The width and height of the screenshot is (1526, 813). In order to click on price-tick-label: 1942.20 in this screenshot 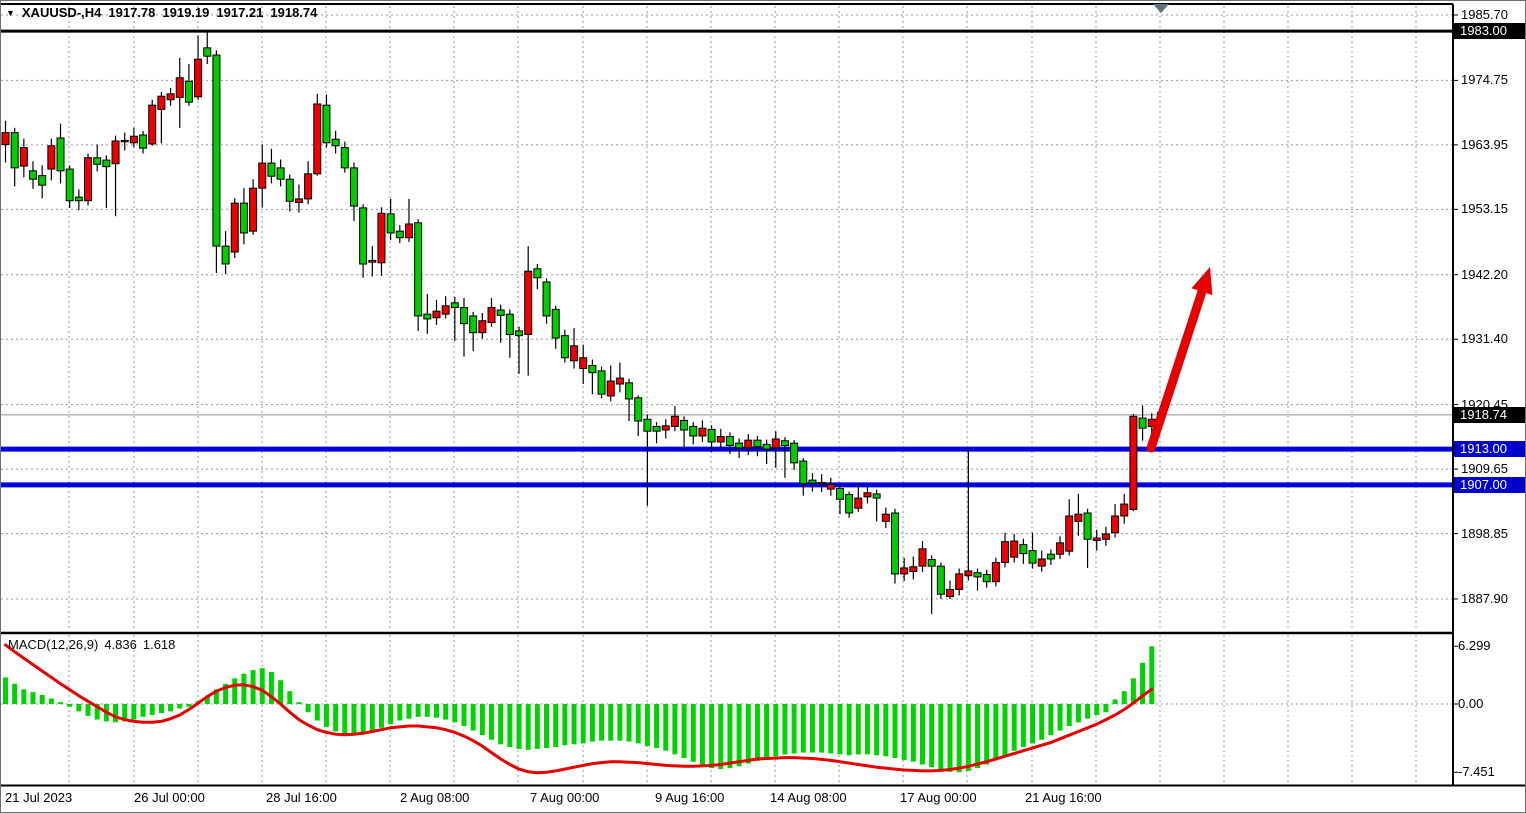, I will do `click(1484, 274)`.